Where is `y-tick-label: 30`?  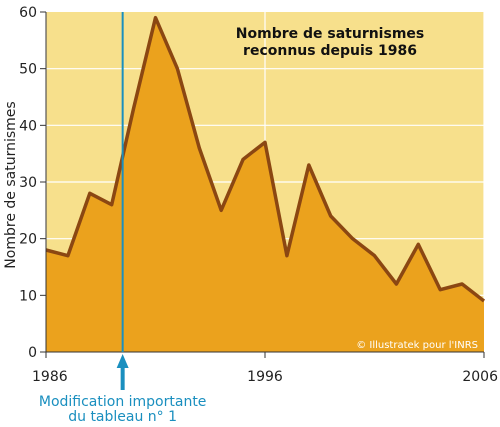 y-tick-label: 30 is located at coordinates (28, 183).